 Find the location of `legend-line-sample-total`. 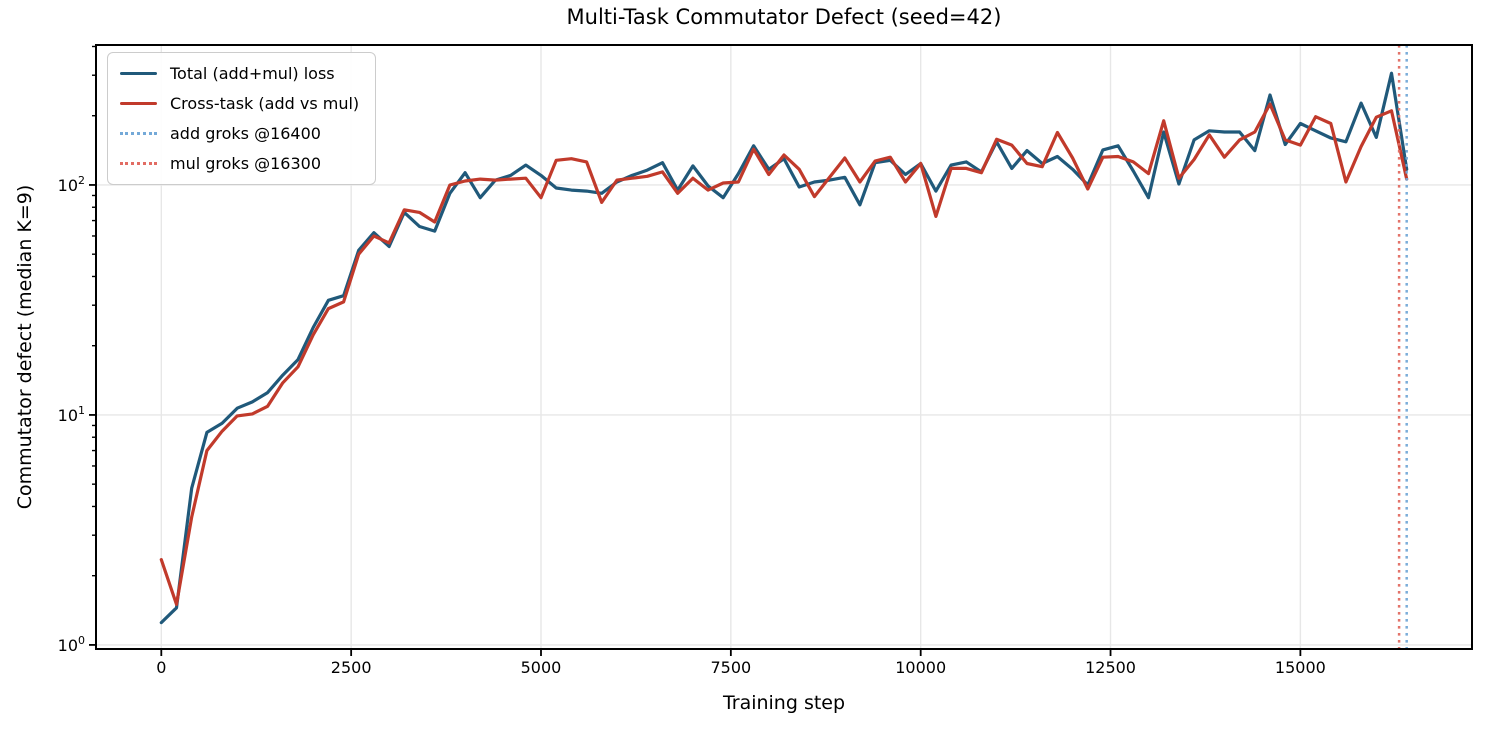

legend-line-sample-total is located at coordinates (138, 73).